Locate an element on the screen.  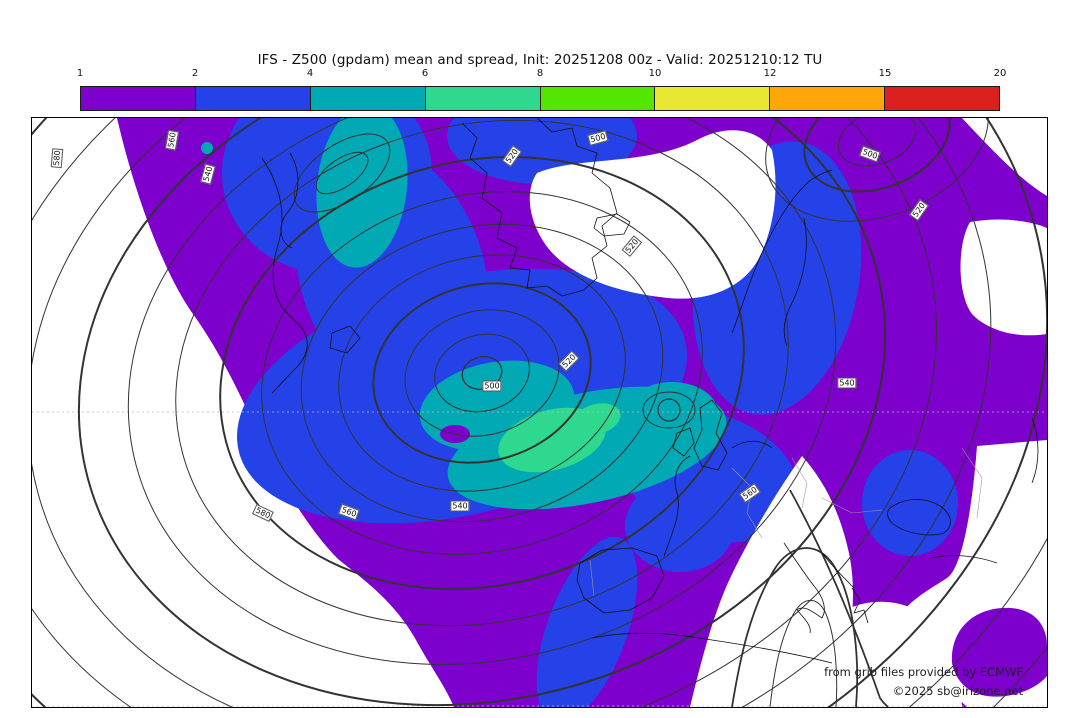
colorbar-bar is located at coordinates (540, 98).